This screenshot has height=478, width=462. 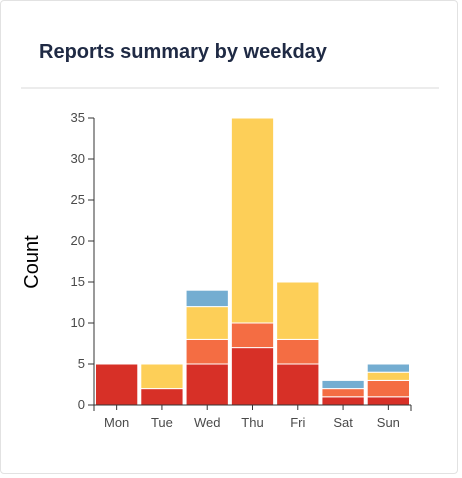 I want to click on x-tick-label-thu: Thu, so click(x=252, y=422).